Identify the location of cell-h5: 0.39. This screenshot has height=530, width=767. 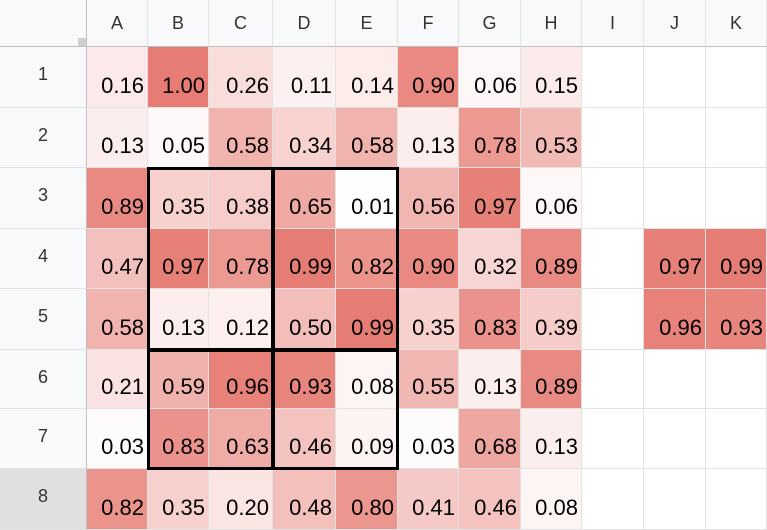
(551, 319).